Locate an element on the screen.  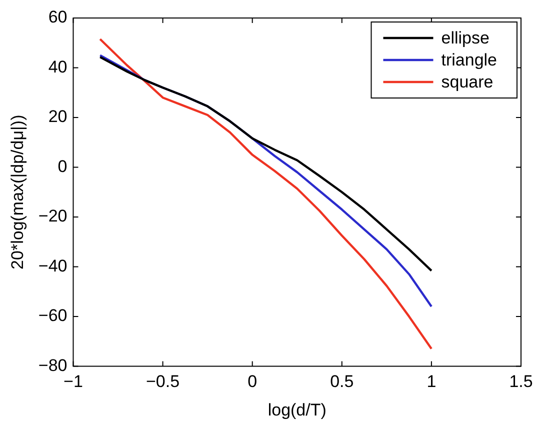
y-tick-label: −20 is located at coordinates (53, 216).